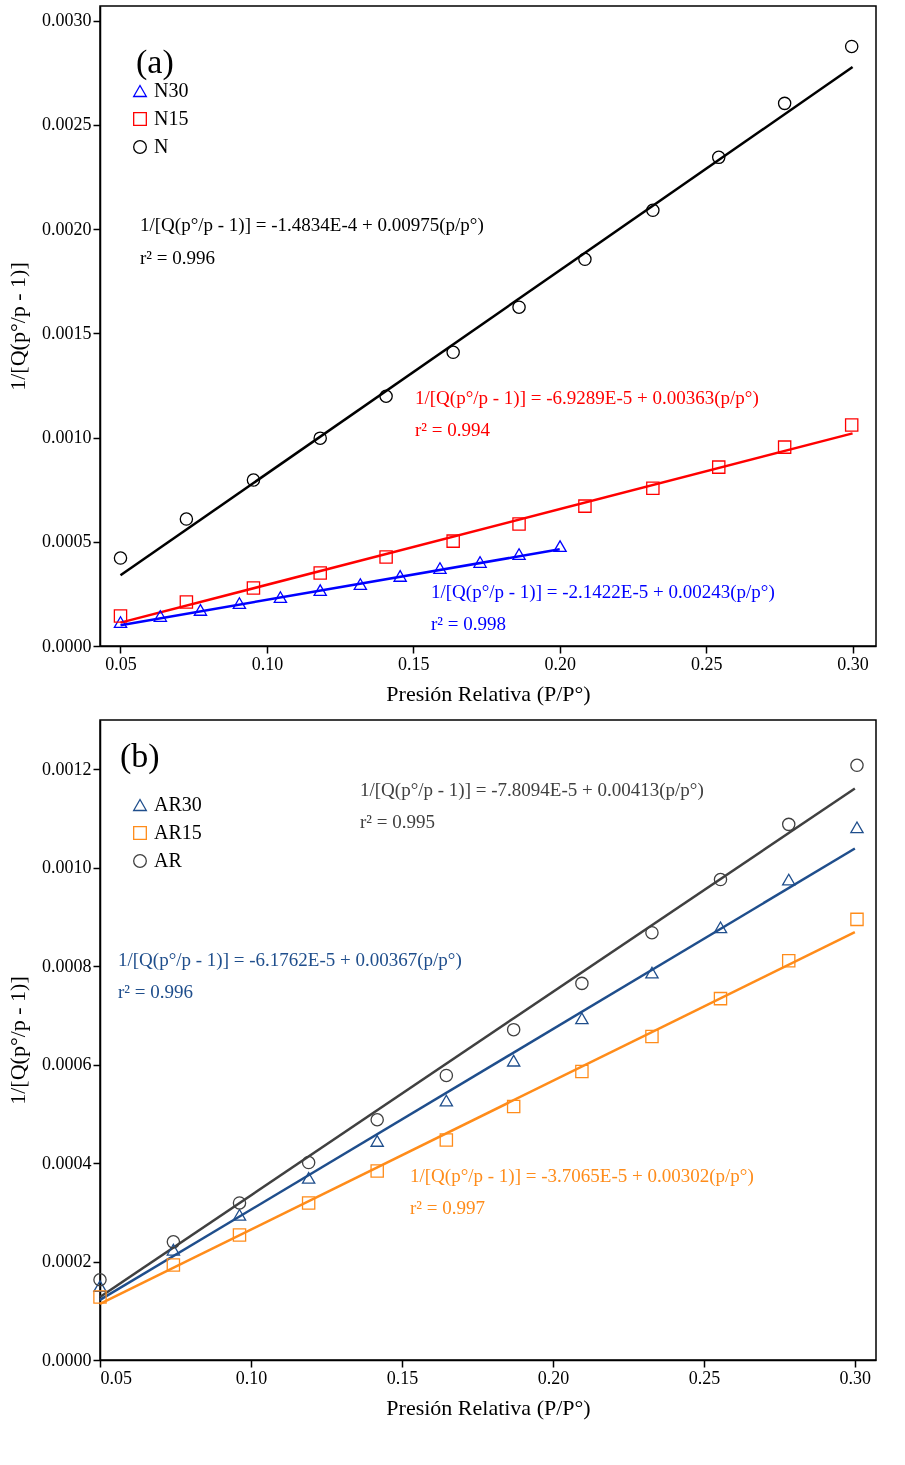 This screenshot has height=1465, width=905. What do you see at coordinates (447, 1207) in the screenshot?
I see `annotation: r² = 0.997` at bounding box center [447, 1207].